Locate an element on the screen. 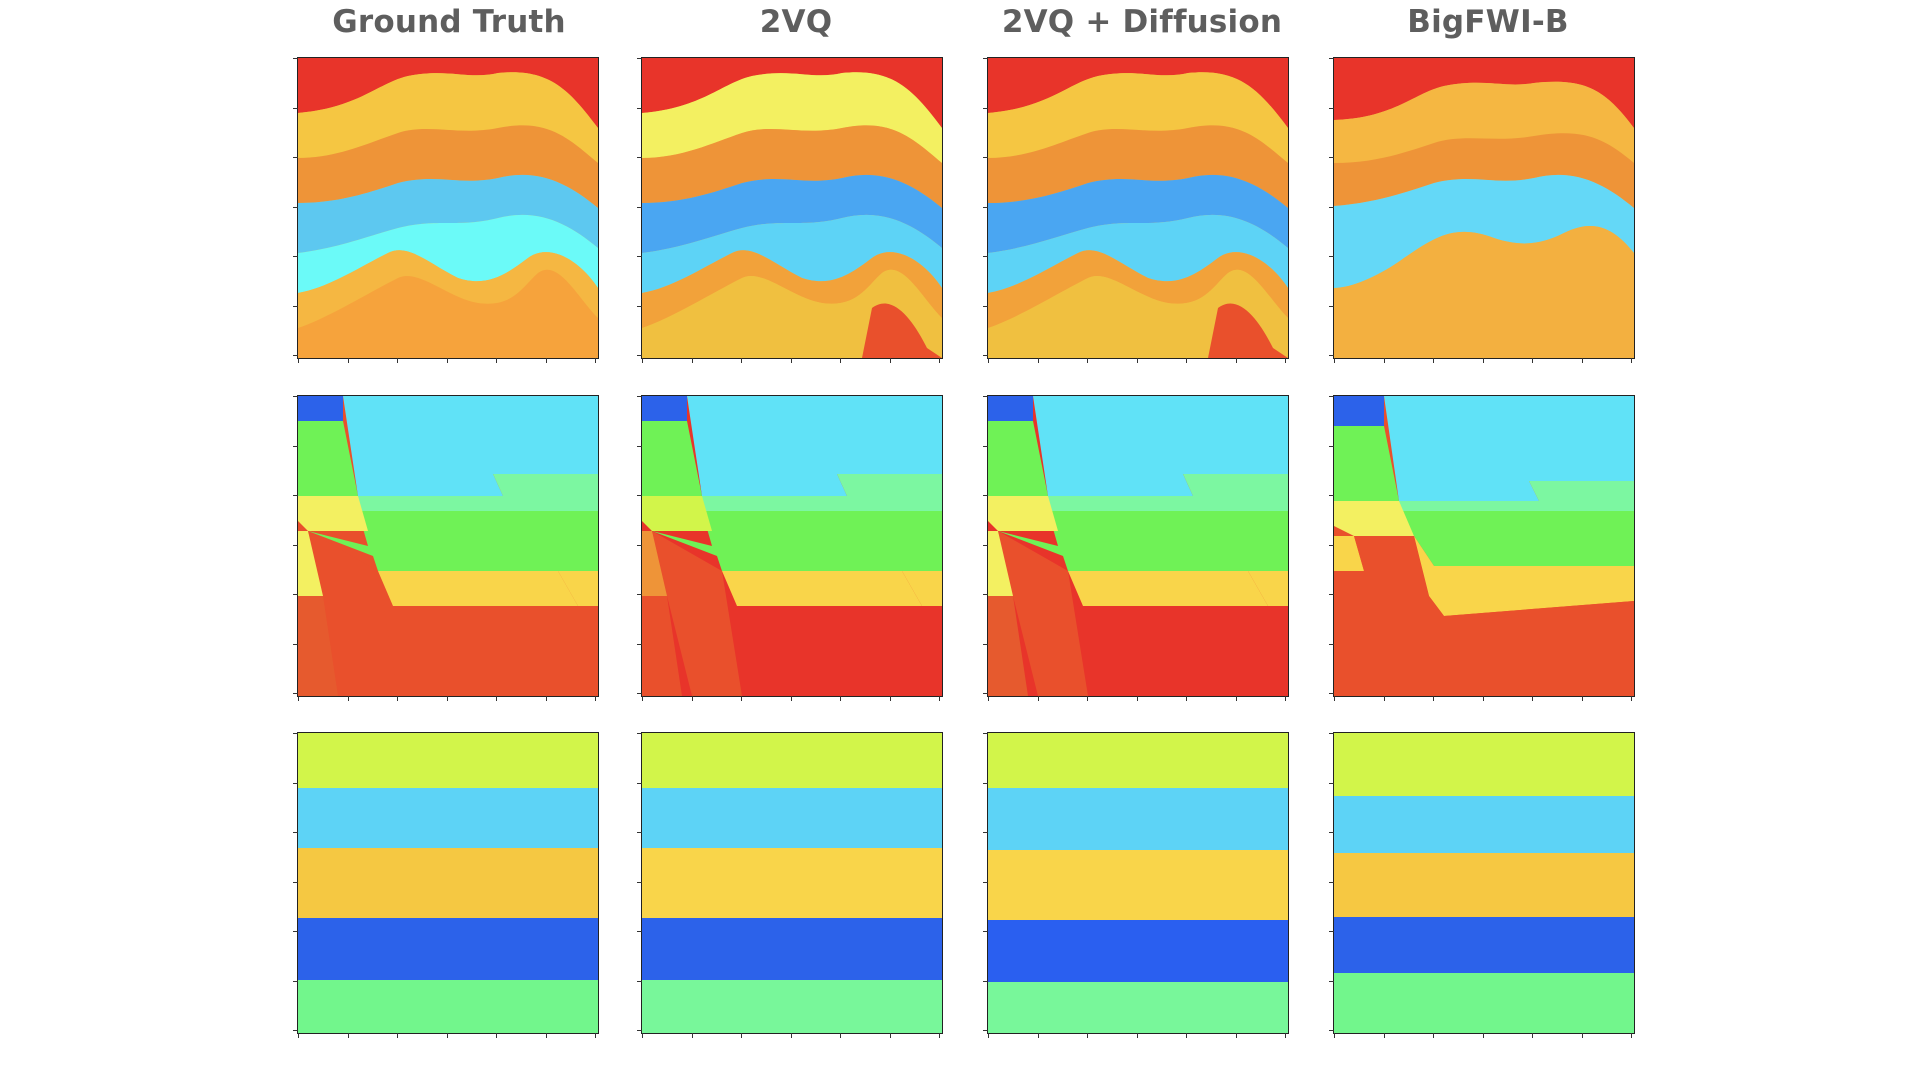 Image resolution: width=1920 pixels, height=1080 pixels. column-title-ground-truth: Ground Truth is located at coordinates (449, 22).